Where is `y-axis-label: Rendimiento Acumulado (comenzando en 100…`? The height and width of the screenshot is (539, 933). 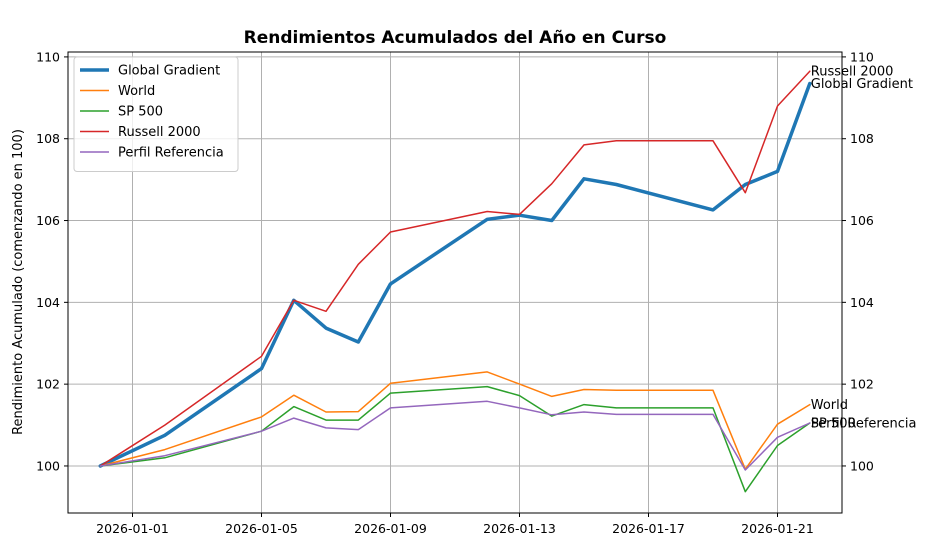 y-axis-label: Rendimiento Acumulado (comenzando en 100… is located at coordinates (18, 282).